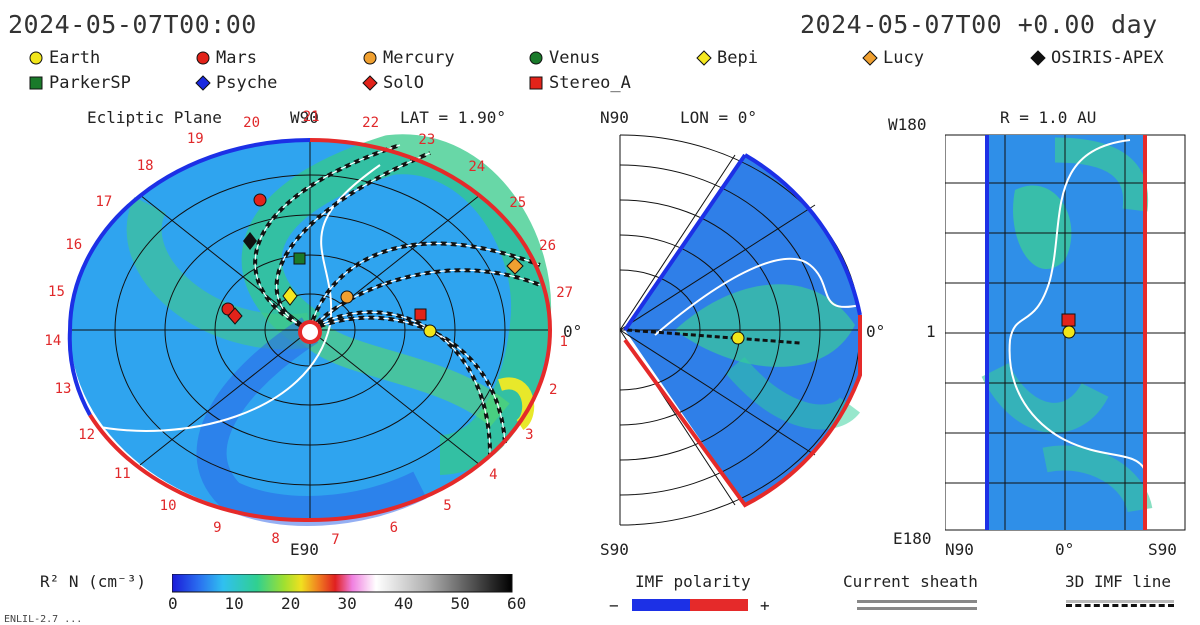  What do you see at coordinates (548, 245) in the screenshot?
I see `carrington-number: 26` at bounding box center [548, 245].